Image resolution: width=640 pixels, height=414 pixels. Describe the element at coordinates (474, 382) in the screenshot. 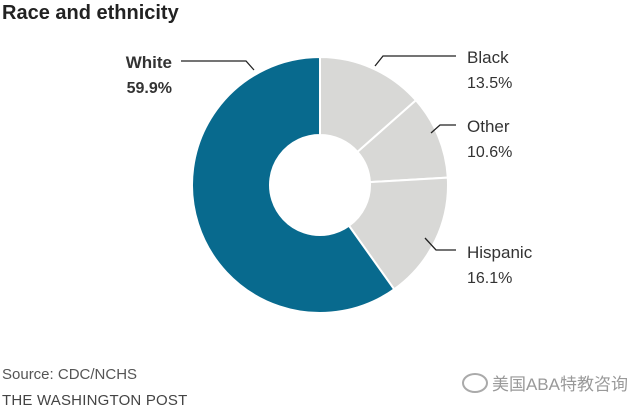

I see `wechat-icon` at that location.